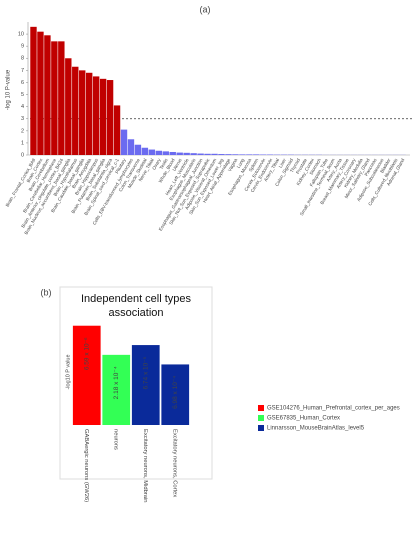  What do you see at coordinates (21, 35) in the screenshot?
I see `y-tick-label: 10` at bounding box center [21, 35].